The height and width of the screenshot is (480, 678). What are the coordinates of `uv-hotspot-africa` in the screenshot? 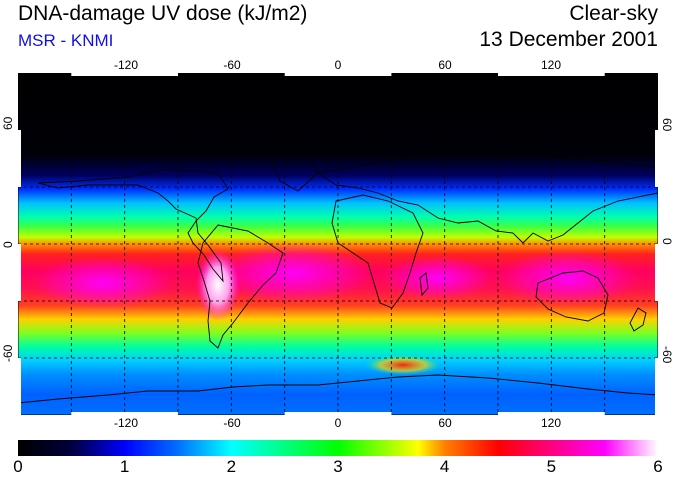 It's located at (438, 278).